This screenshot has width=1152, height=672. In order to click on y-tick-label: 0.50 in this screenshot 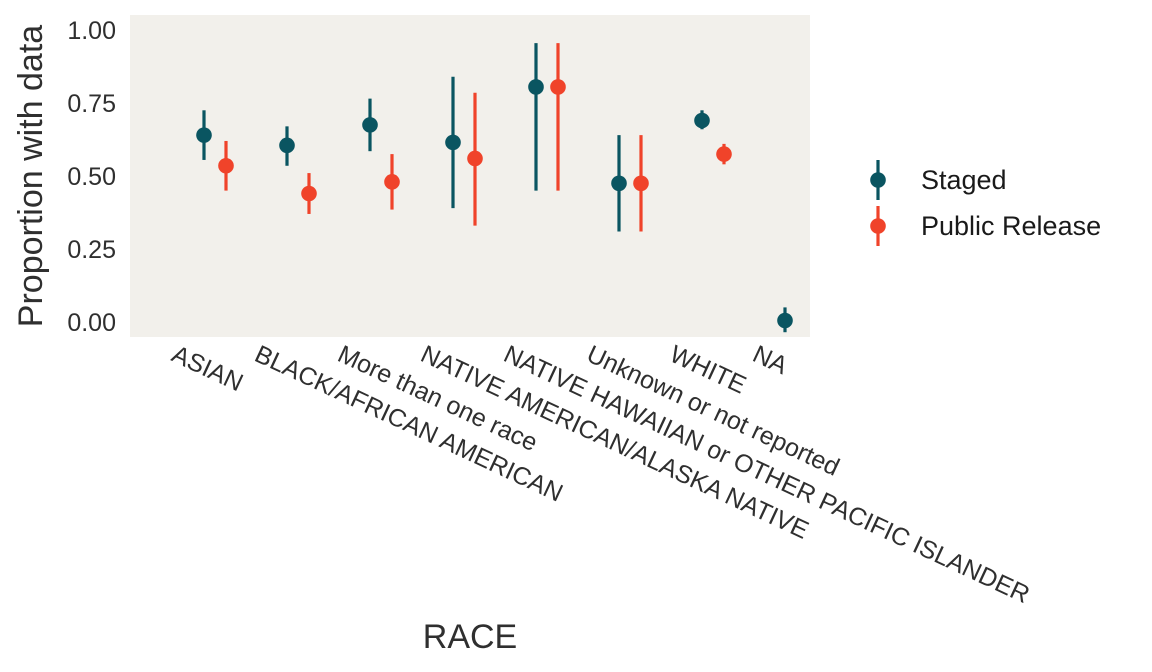, I will do `click(91, 177)`.